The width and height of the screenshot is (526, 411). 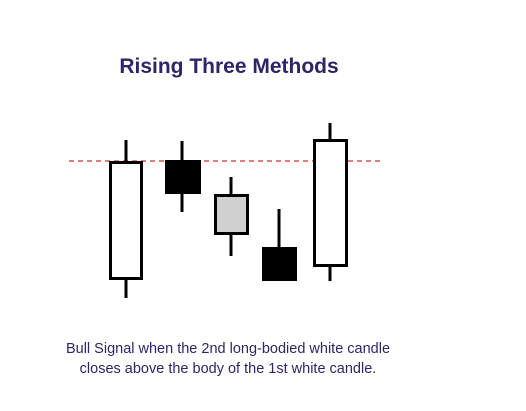 I want to click on second-black-candle-body, so click(x=279, y=264).